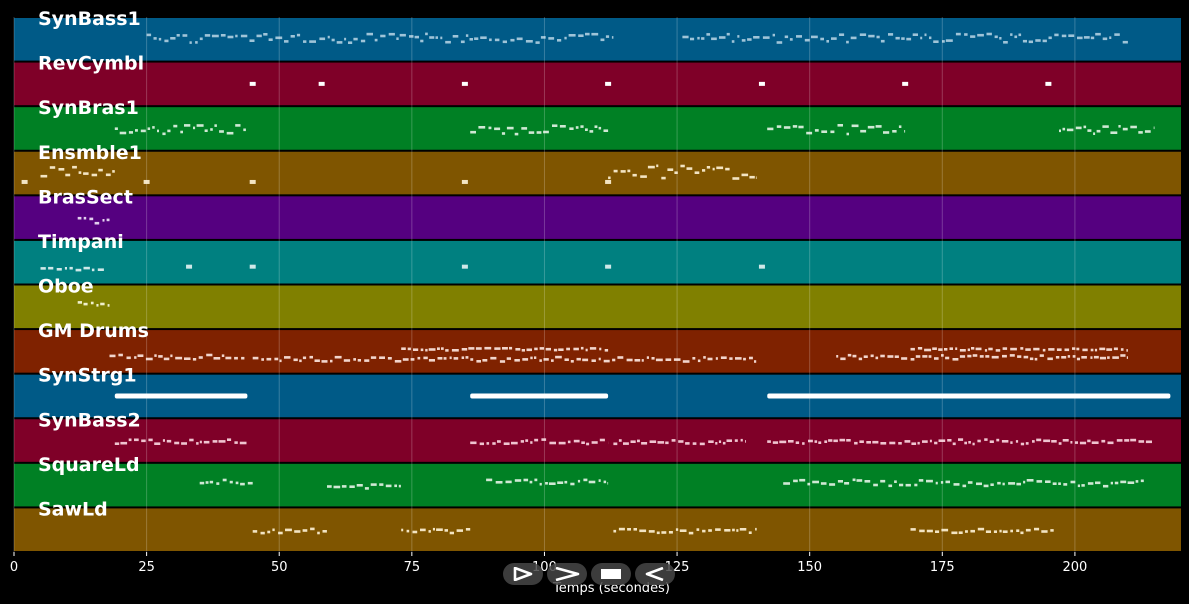 This screenshot has width=1189, height=604. Describe the element at coordinates (655, 574) in the screenshot. I see `rewind-button` at that location.